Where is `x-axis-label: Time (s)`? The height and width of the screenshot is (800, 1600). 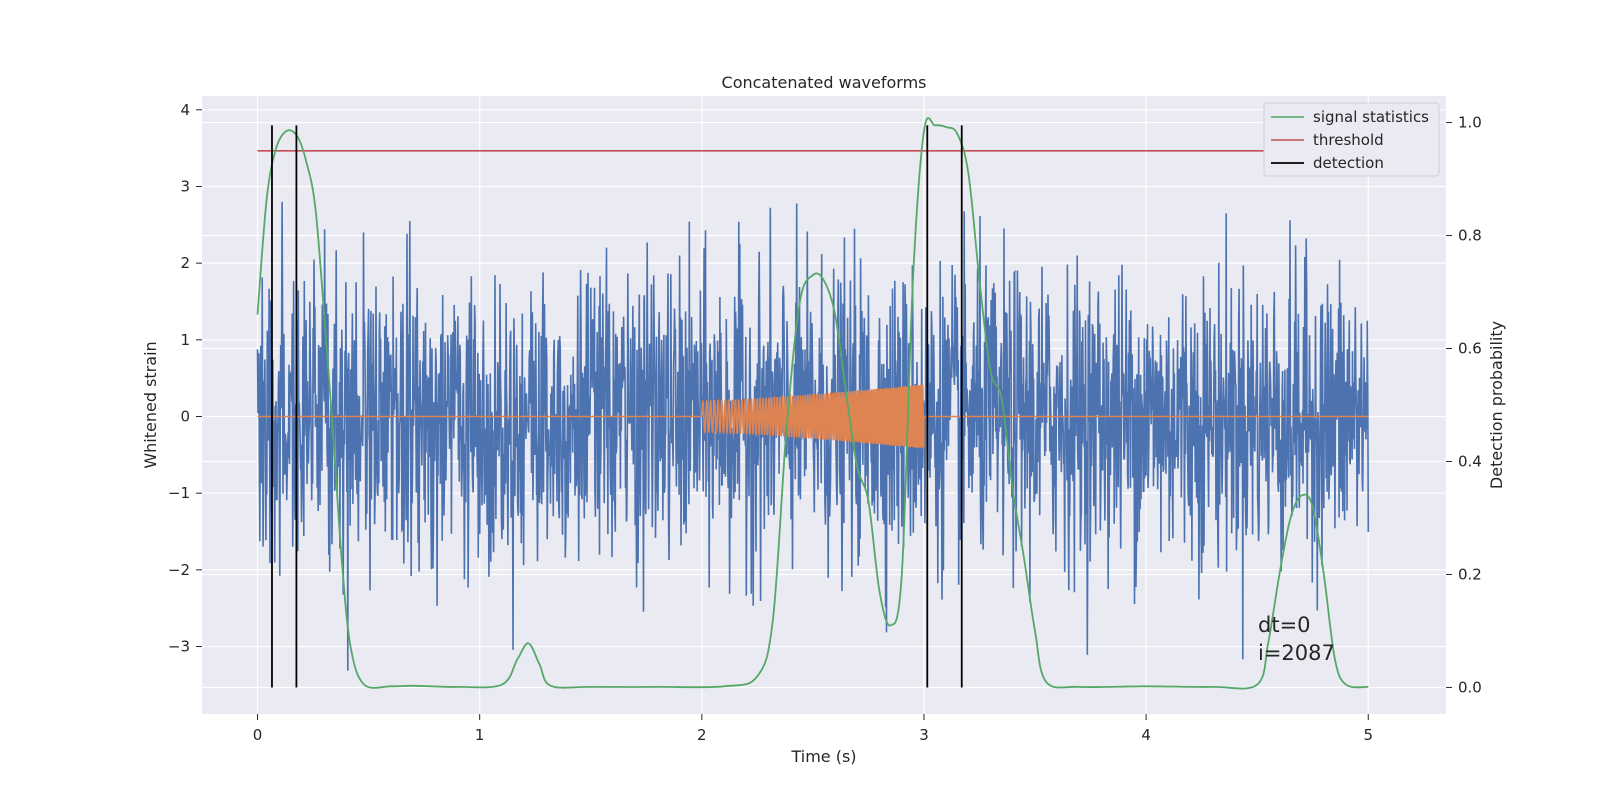 x-axis-label: Time (s) is located at coordinates (823, 756).